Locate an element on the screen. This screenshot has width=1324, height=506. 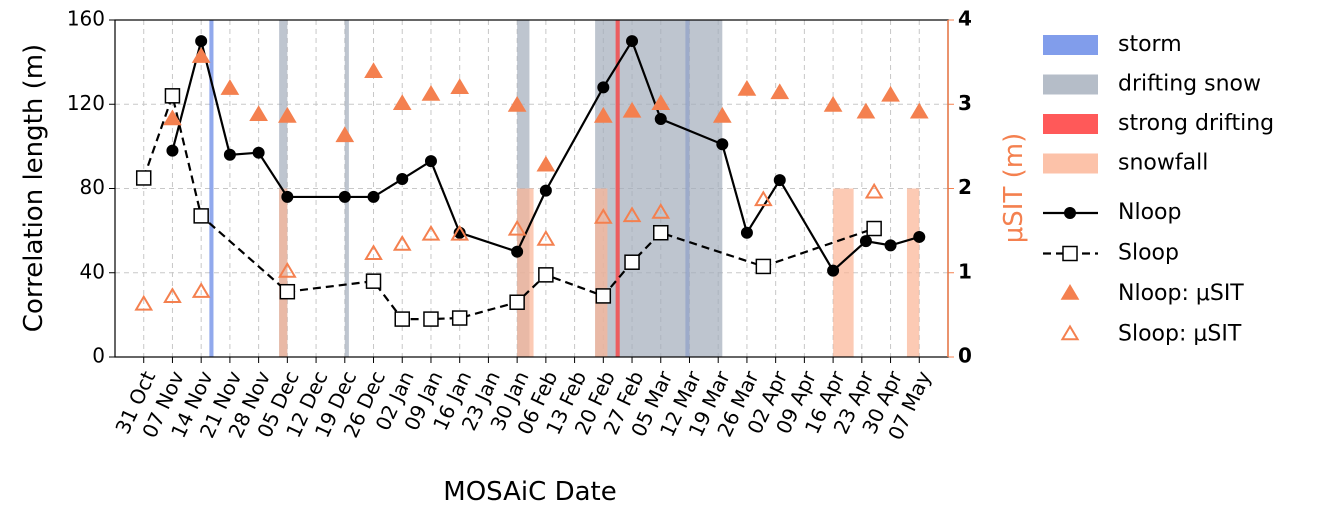
x-axis-label: MOSAiC Date is located at coordinates (529, 491).